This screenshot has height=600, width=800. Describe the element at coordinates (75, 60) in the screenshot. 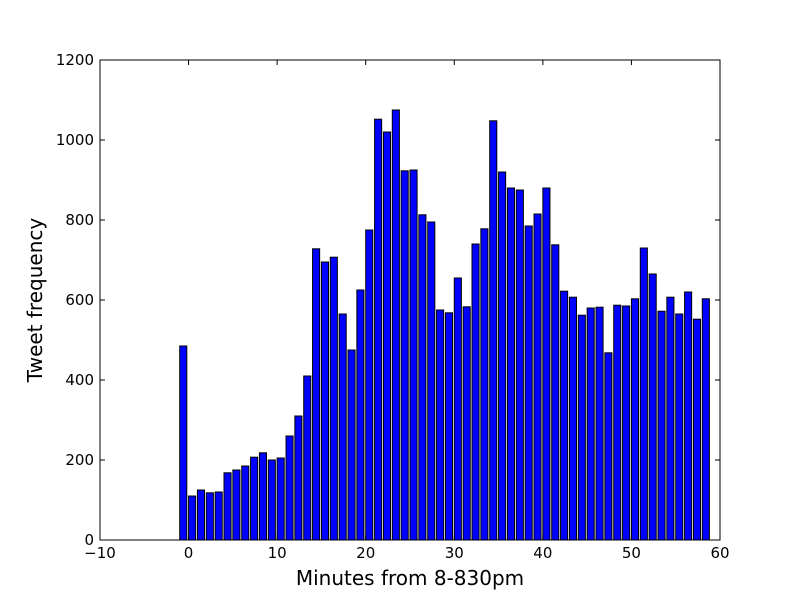

I see `y-tick-label: 1200` at that location.